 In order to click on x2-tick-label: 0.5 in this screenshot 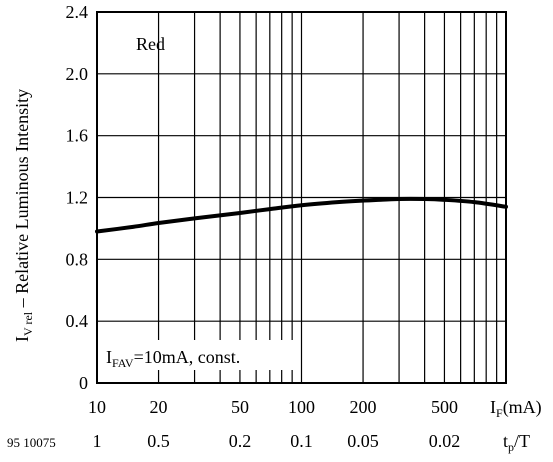, I will do `click(158, 441)`.